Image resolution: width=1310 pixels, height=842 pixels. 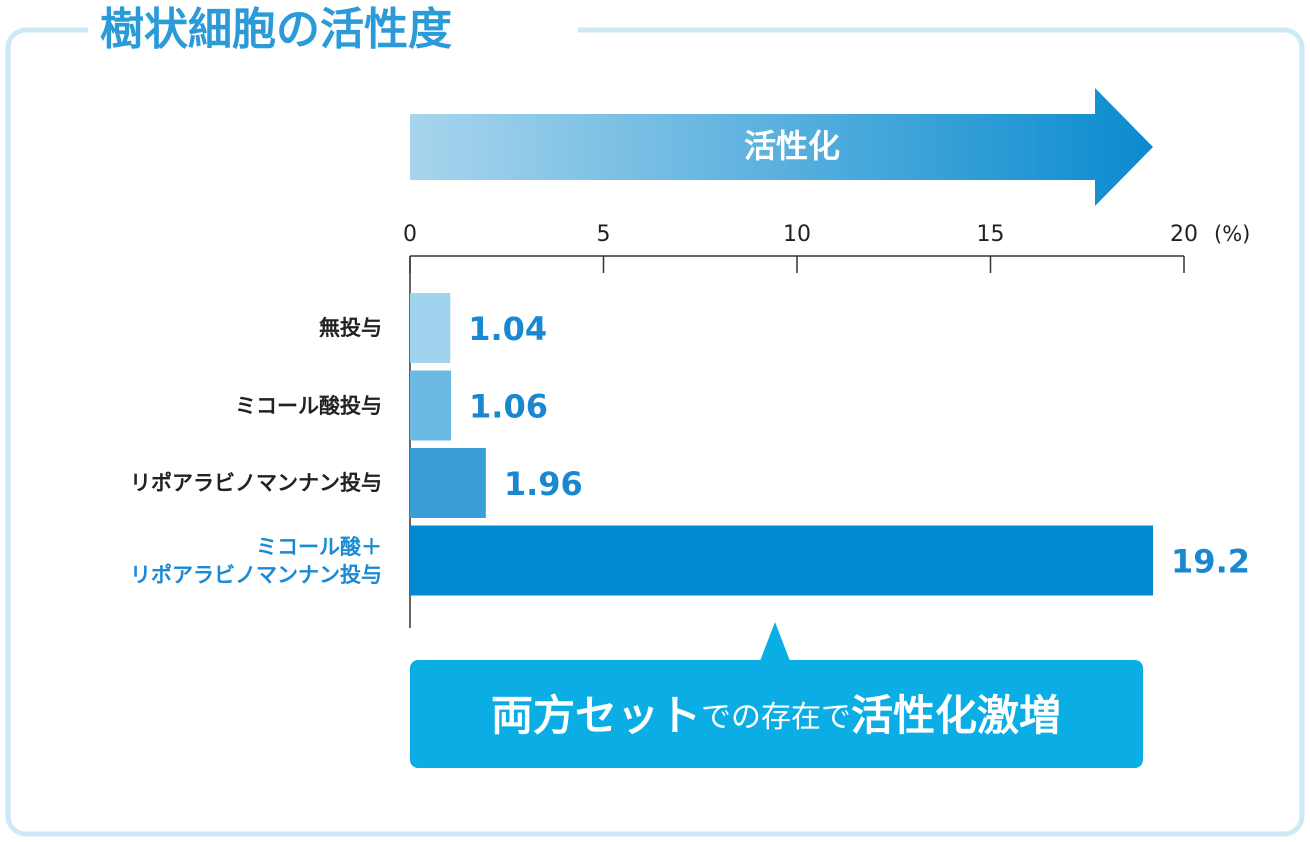 What do you see at coordinates (410, 234) in the screenshot?
I see `x-tick-label: 0` at bounding box center [410, 234].